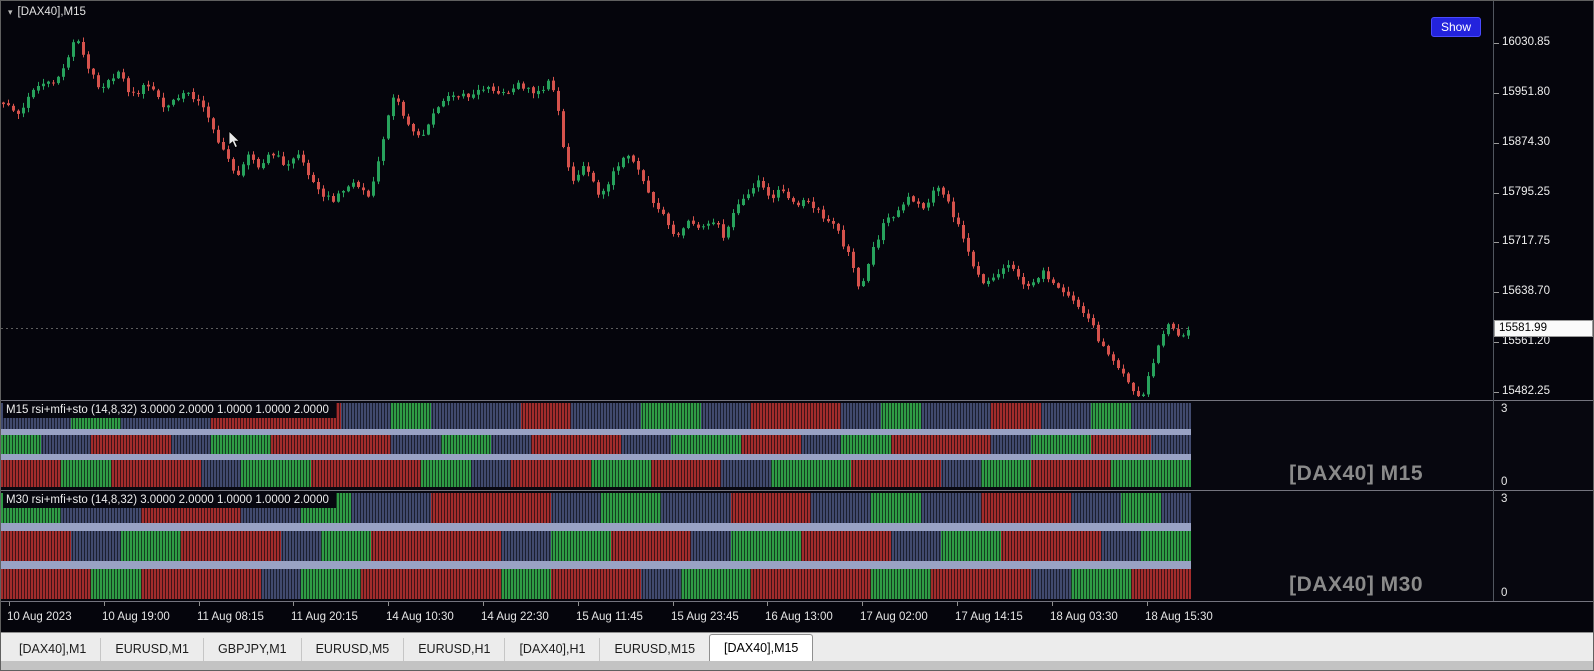 The height and width of the screenshot is (671, 1594). I want to click on chart-tab: EURUSD,M5, so click(353, 649).